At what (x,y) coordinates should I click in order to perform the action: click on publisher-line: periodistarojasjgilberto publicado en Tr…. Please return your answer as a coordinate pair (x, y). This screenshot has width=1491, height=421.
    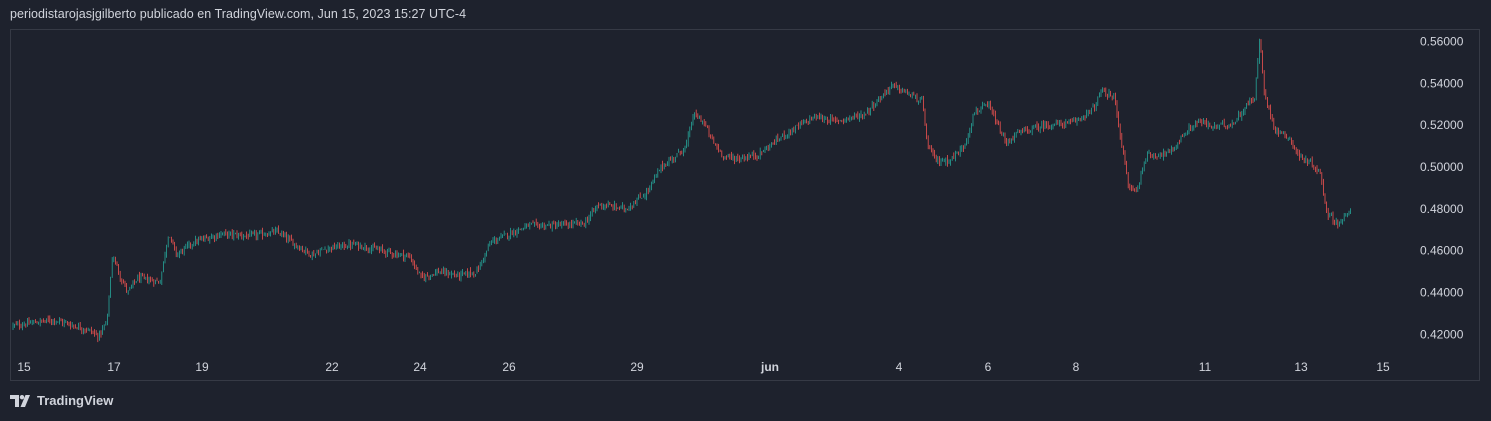
    Looking at the image, I should click on (238, 14).